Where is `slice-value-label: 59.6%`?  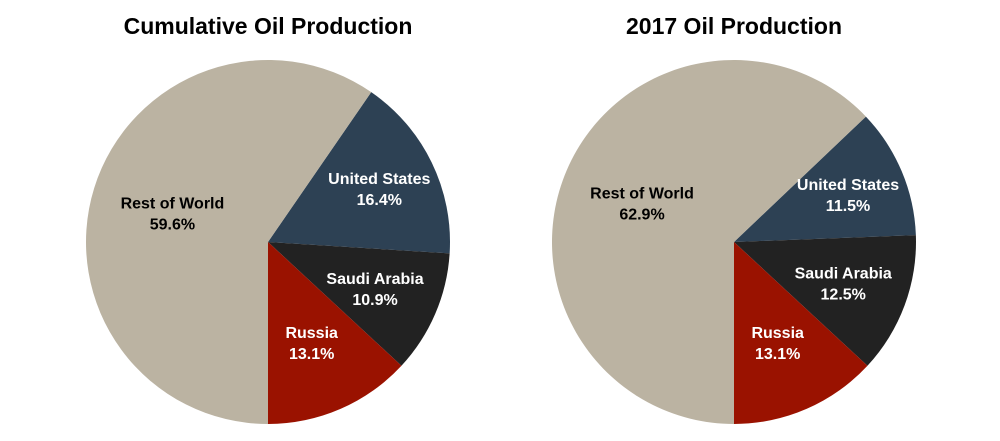
slice-value-label: 59.6% is located at coordinates (172, 224).